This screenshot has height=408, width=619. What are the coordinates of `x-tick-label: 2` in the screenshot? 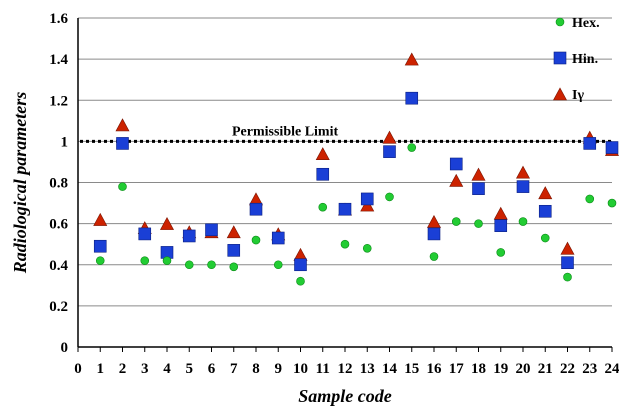 It's located at (123, 369).